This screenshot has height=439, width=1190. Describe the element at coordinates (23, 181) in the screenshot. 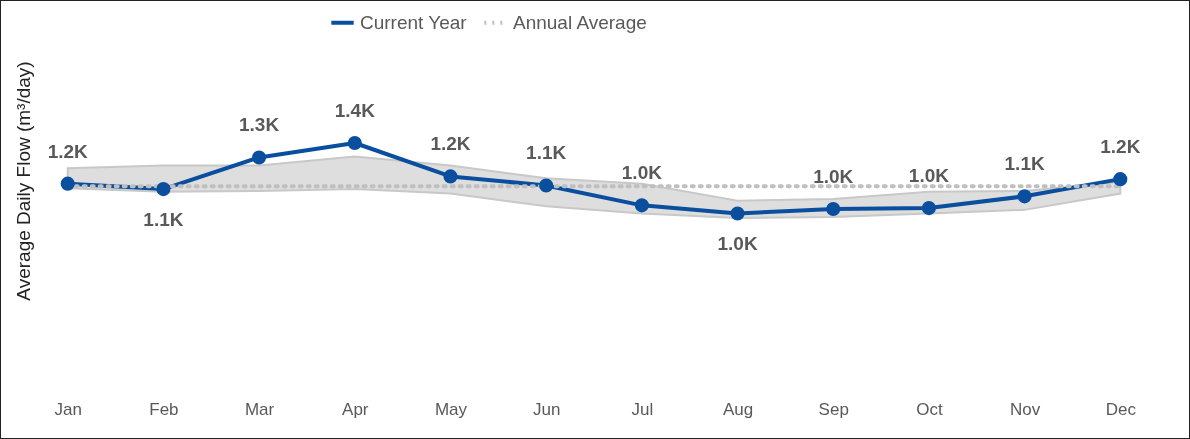

I see `y-axis-title: Average Daily Flow (m³/day)` at that location.